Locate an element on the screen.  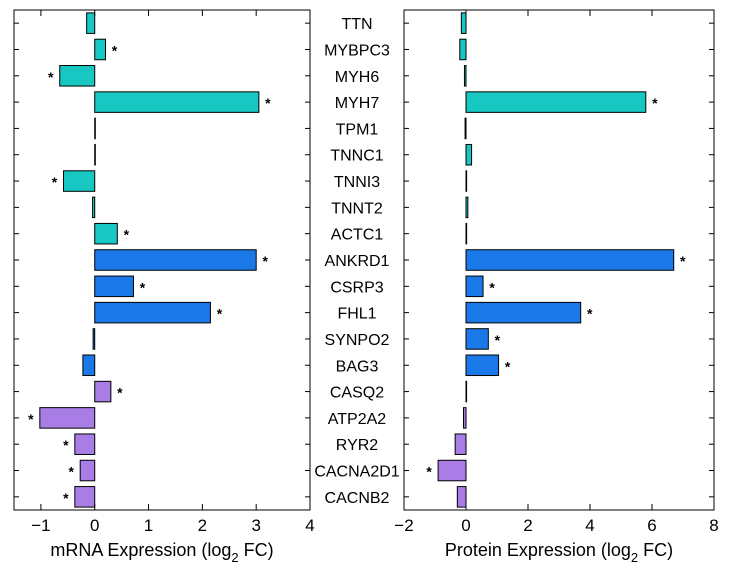
protein-xtick-label: 6 is located at coordinates (651, 525).